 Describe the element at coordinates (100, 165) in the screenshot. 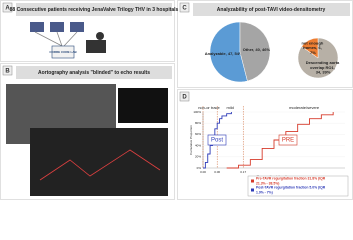

I see `curve-decoration` at that location.